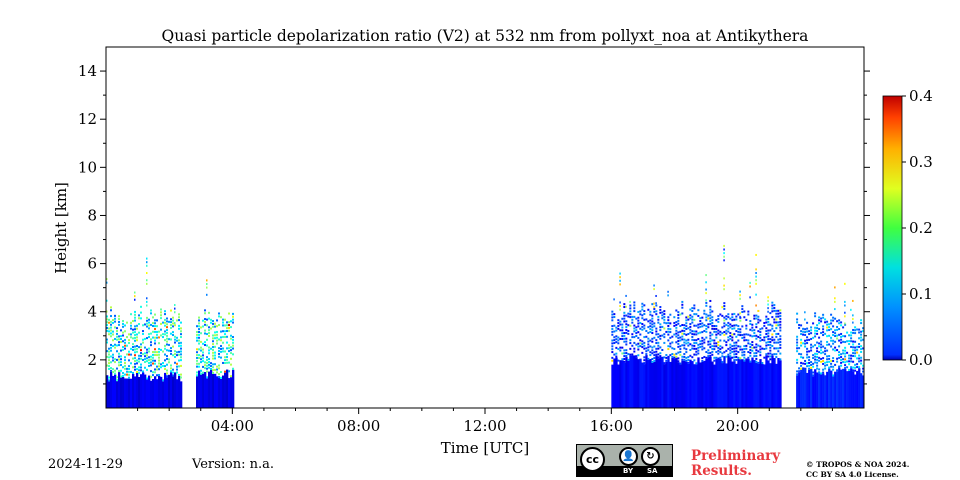 The height and width of the screenshot is (480, 960). I want to click on cc-license-badge: cc 👤 ↻ BY SA, so click(624, 460).